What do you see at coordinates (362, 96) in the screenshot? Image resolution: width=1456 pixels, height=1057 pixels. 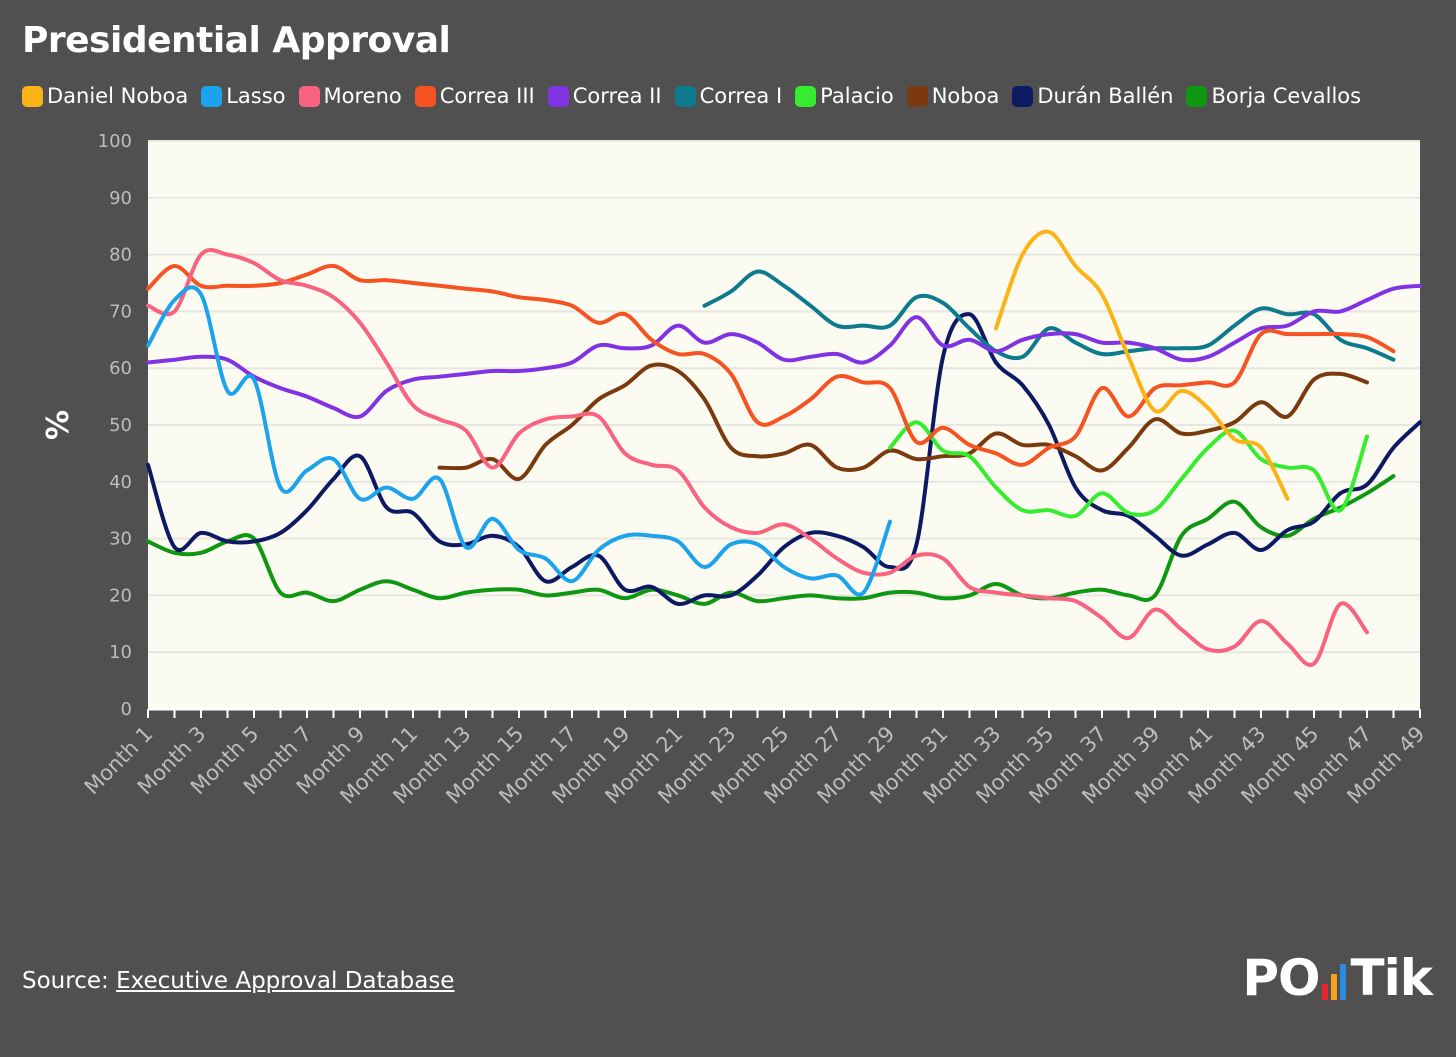 I see `legend-label: Moreno` at bounding box center [362, 96].